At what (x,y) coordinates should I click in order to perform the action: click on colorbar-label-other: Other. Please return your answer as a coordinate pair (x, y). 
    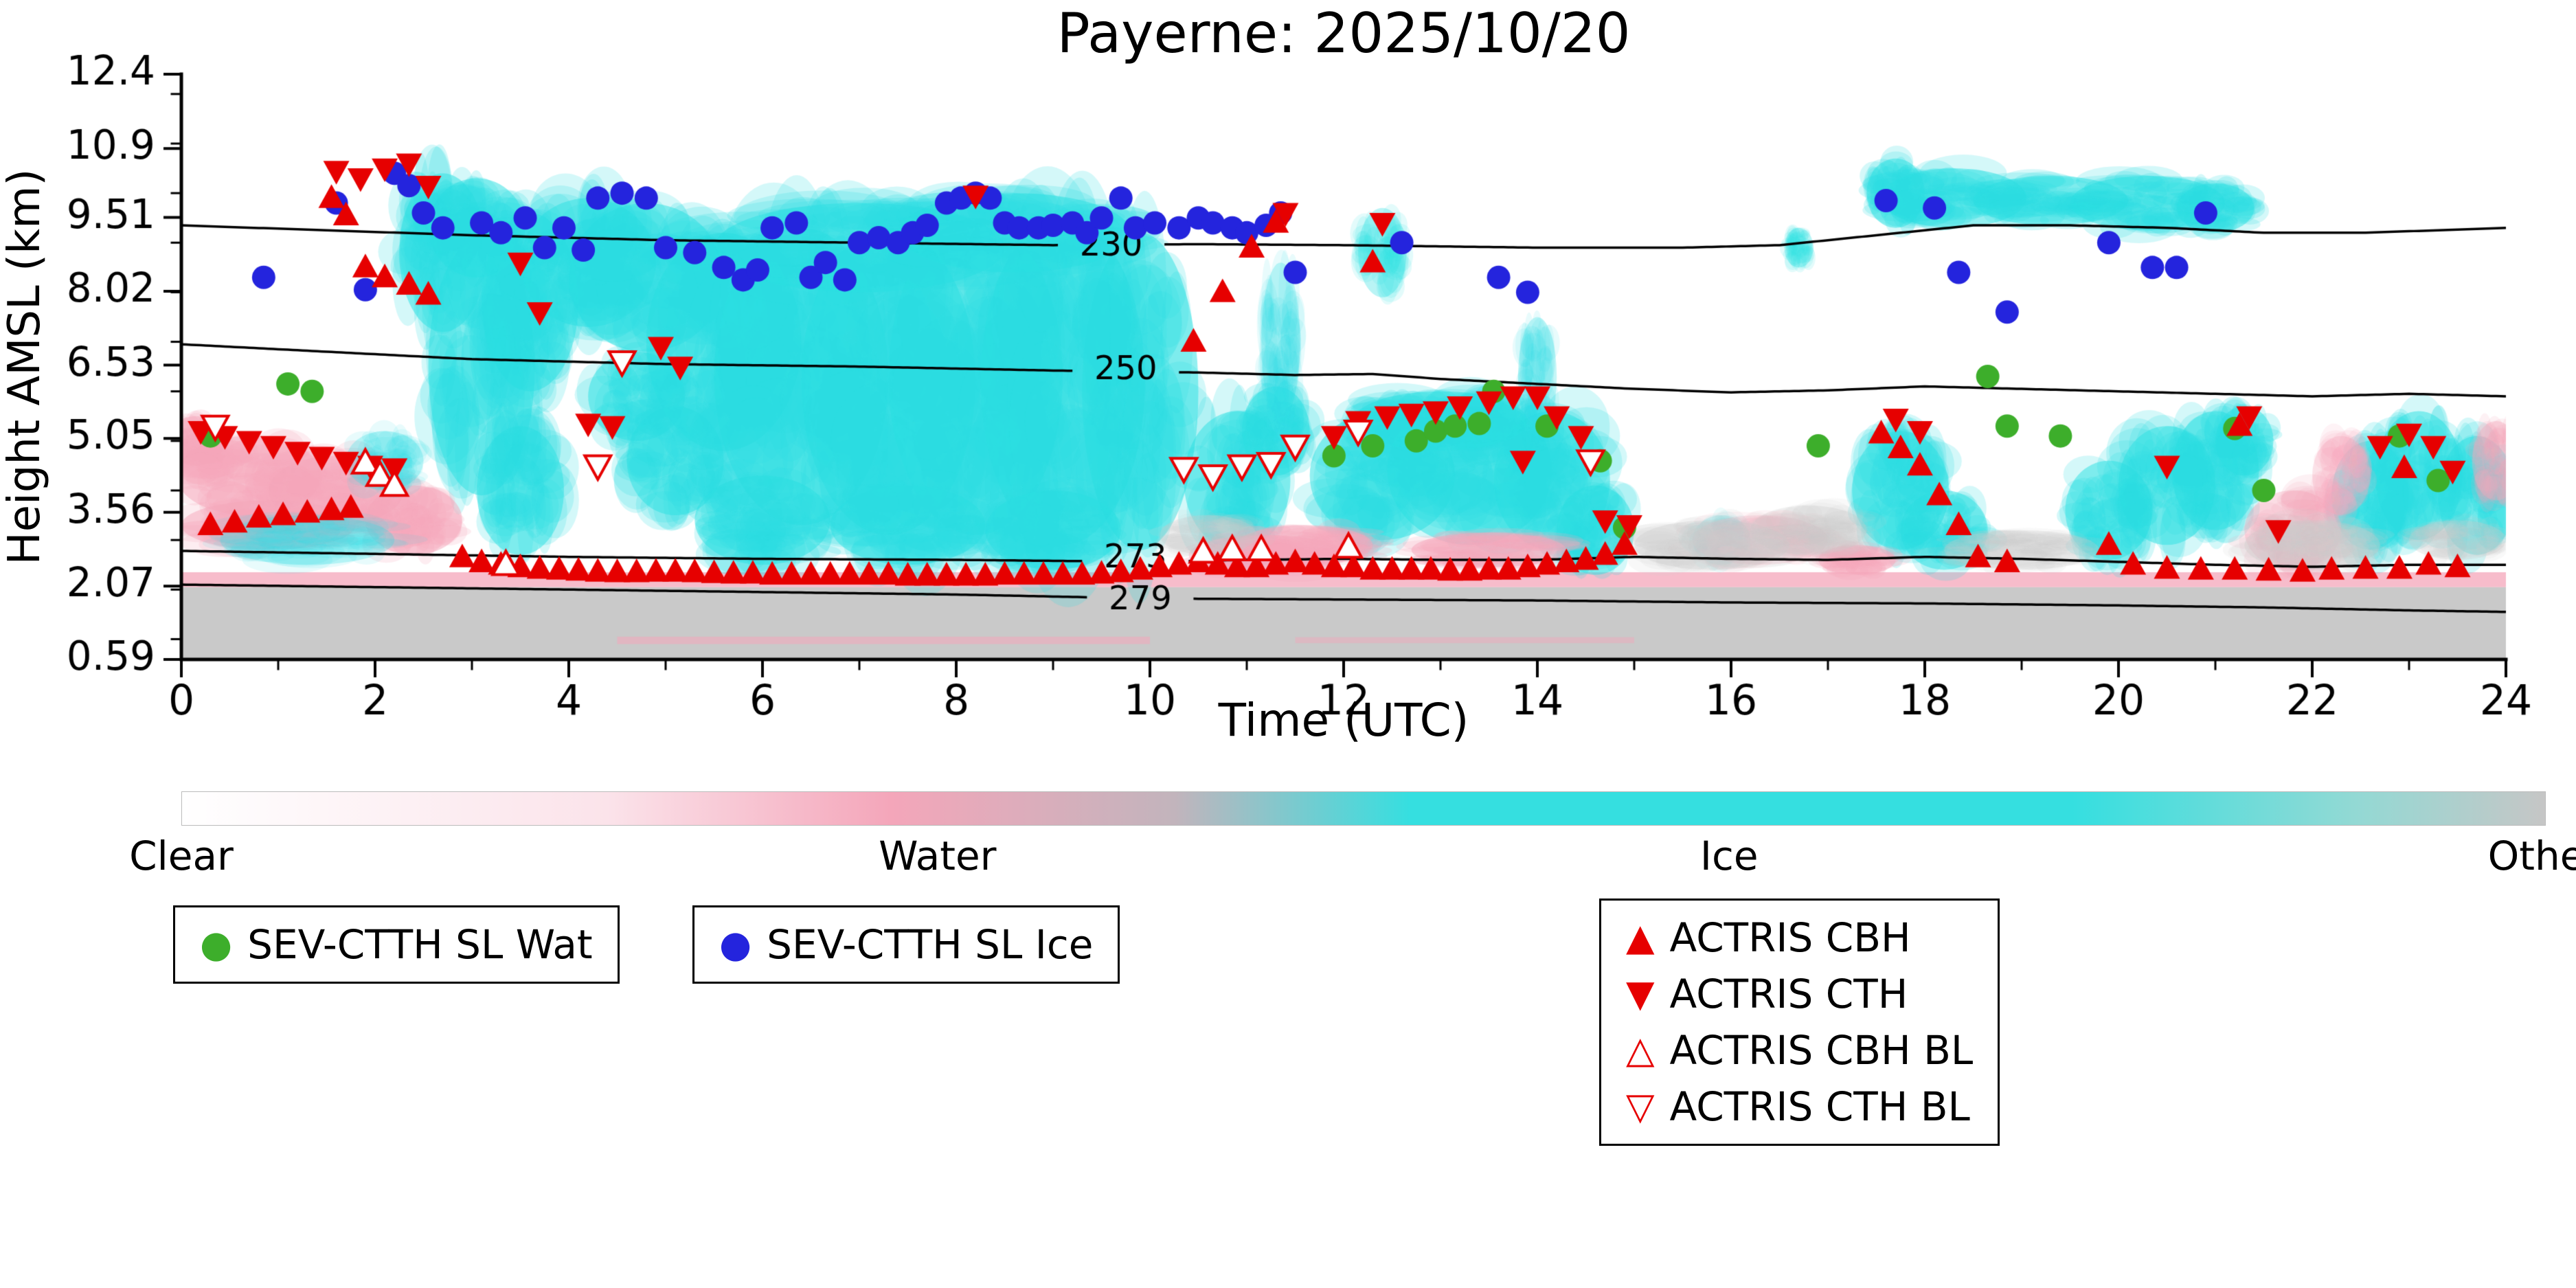
    Looking at the image, I should click on (2531, 856).